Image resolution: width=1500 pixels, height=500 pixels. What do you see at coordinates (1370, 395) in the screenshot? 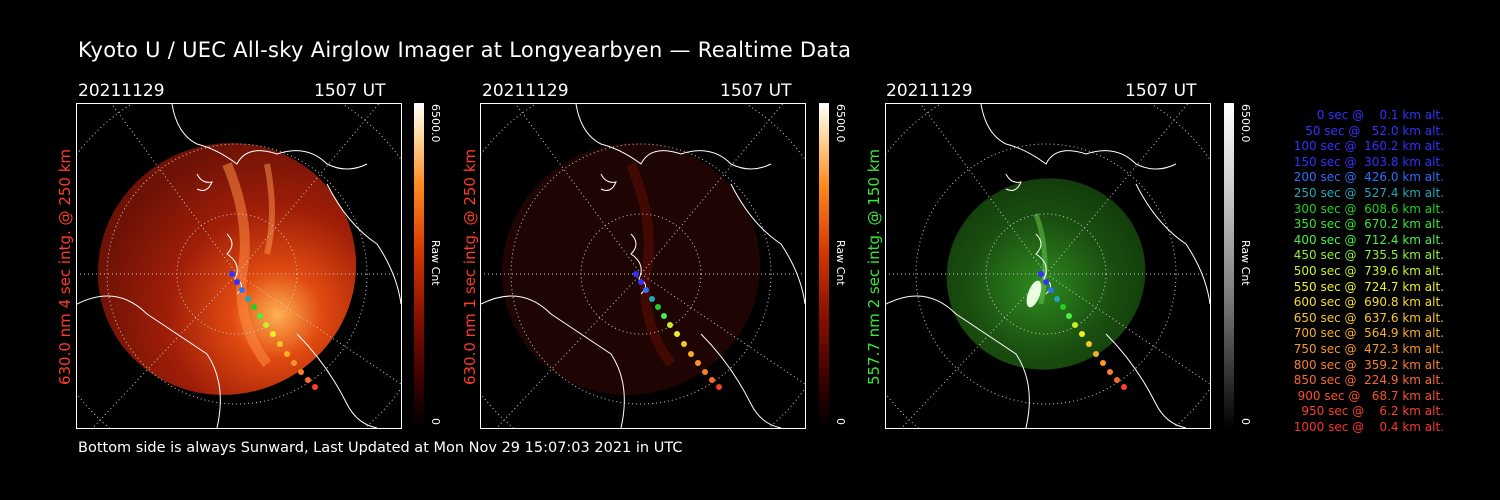
I see `legend-row: 900 sec @ 68.7 km alt.` at bounding box center [1370, 395].